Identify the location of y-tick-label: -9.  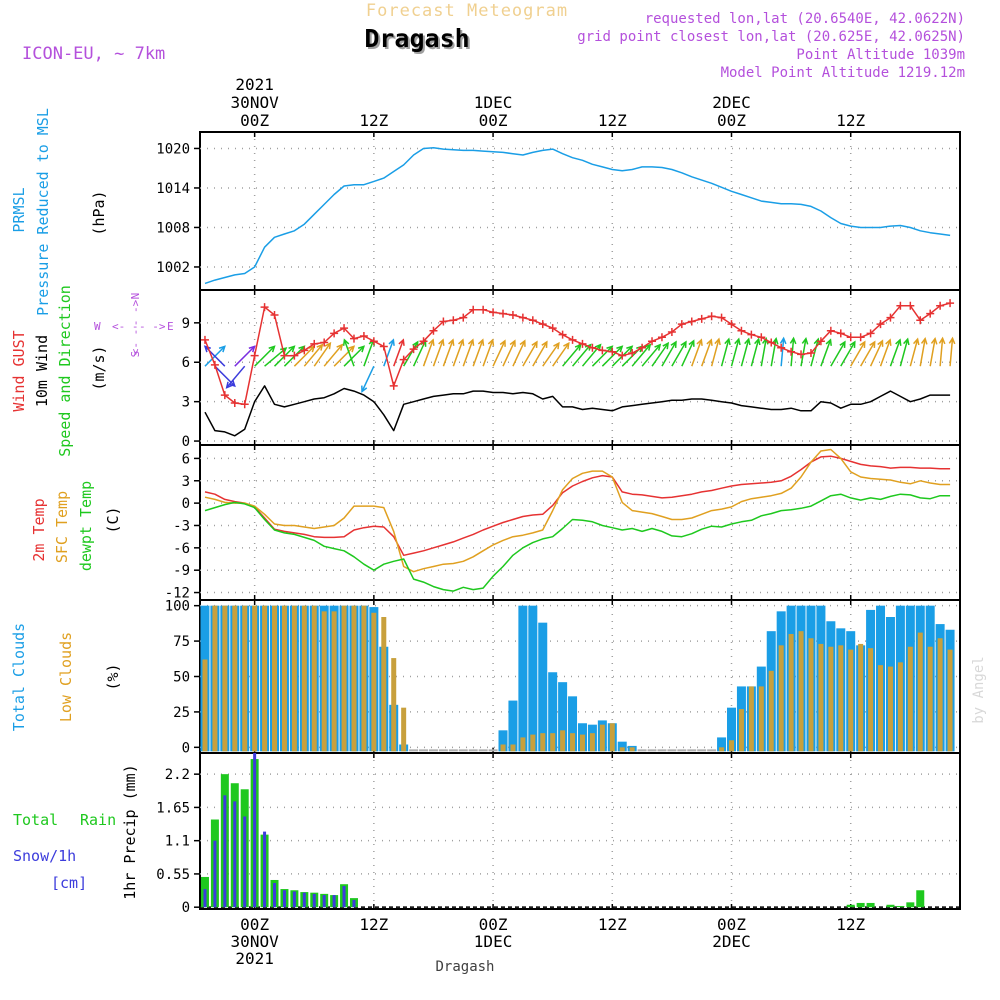
(181, 571).